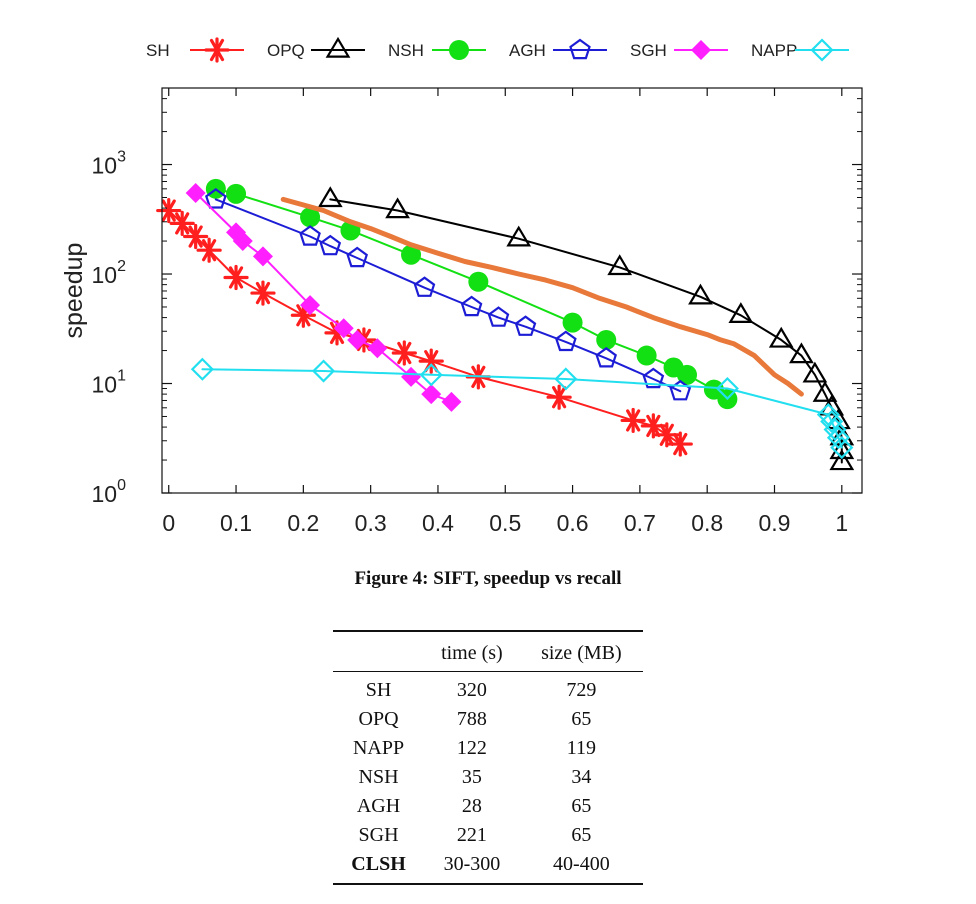  Describe the element at coordinates (488, 689) in the screenshot. I see `table-row: SH 320 729` at that location.